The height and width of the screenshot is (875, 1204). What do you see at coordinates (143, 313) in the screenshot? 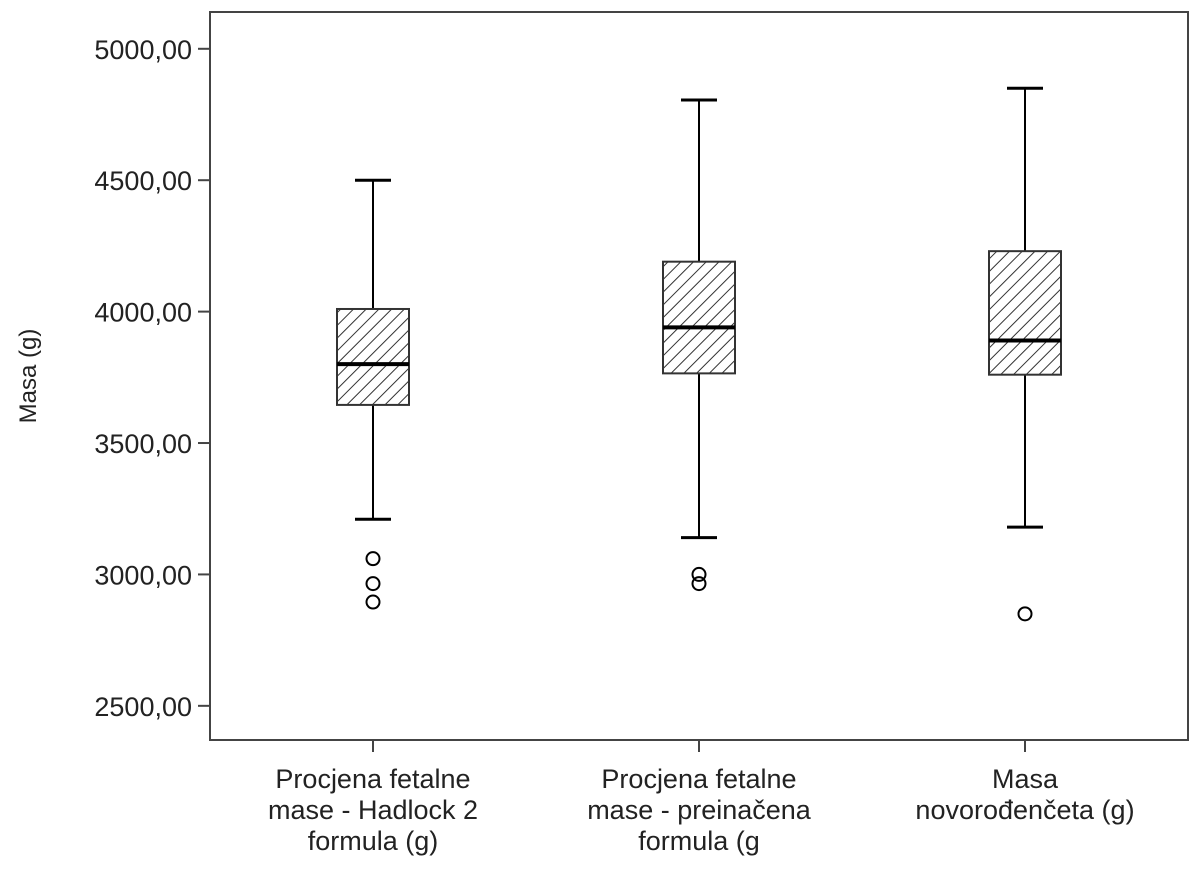
I see `y-tick-label: 4000,00` at bounding box center [143, 313].